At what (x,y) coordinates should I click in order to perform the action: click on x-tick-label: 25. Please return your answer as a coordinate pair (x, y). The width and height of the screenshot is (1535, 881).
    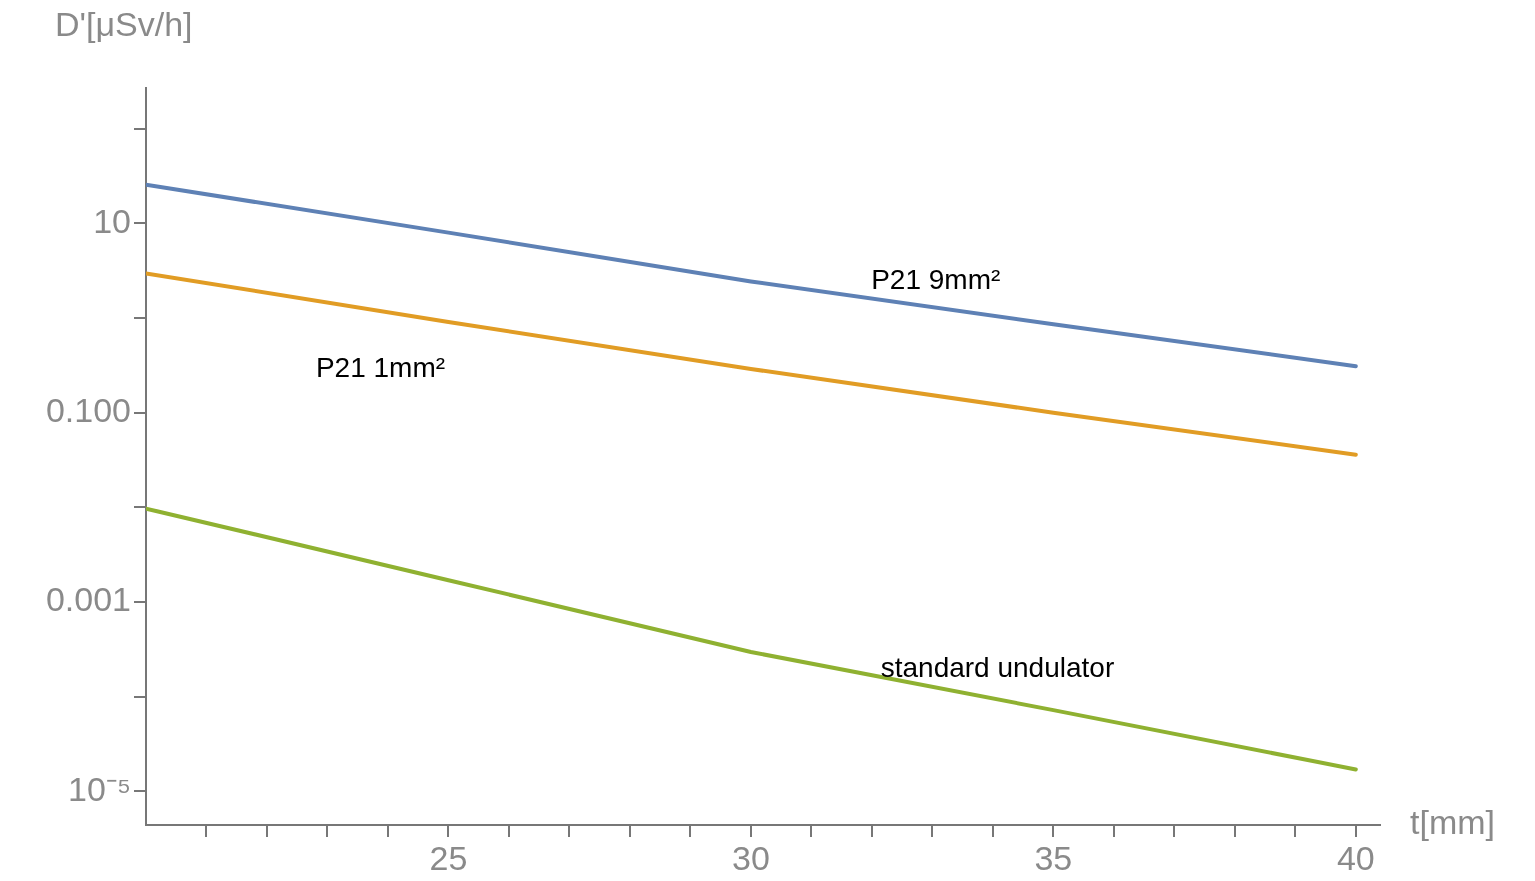
    Looking at the image, I should click on (448, 857).